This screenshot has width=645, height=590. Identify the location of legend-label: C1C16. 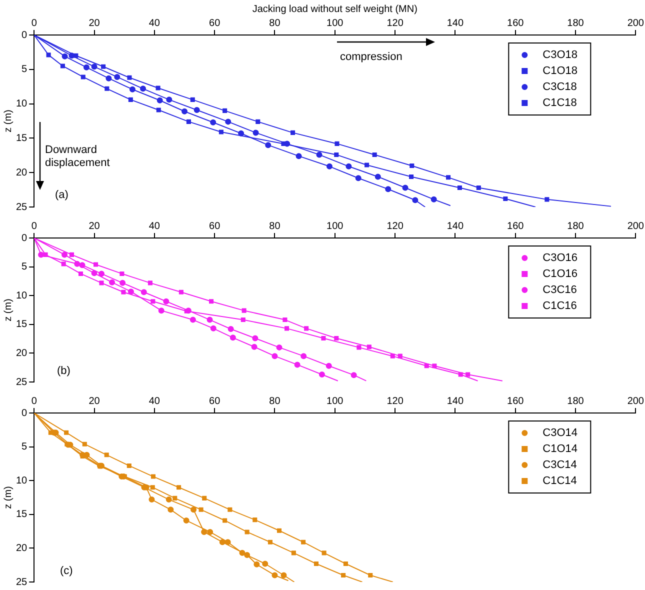
(559, 306).